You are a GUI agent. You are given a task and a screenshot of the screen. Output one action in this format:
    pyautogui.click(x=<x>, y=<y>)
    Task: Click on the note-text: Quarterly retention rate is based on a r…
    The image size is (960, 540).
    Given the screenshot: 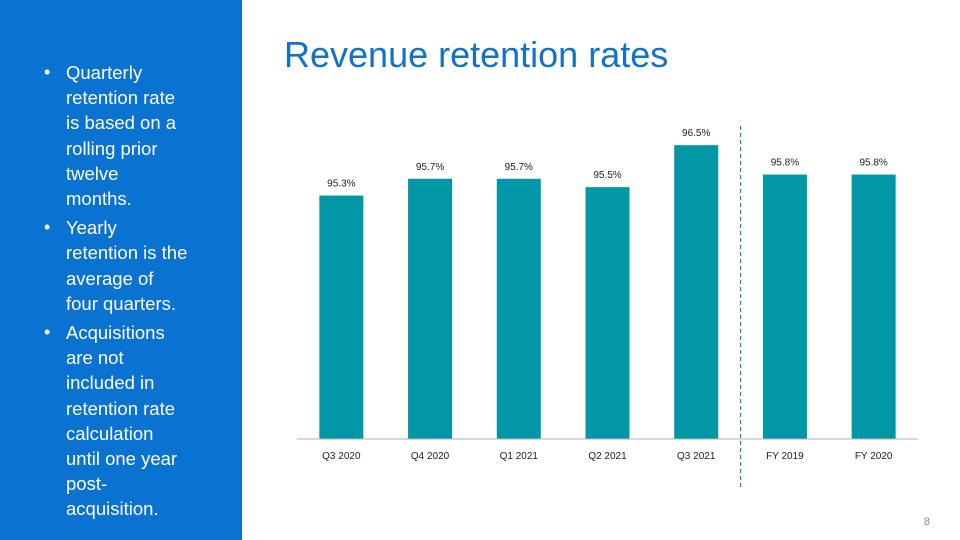 What is the action you would take?
    pyautogui.click(x=121, y=136)
    